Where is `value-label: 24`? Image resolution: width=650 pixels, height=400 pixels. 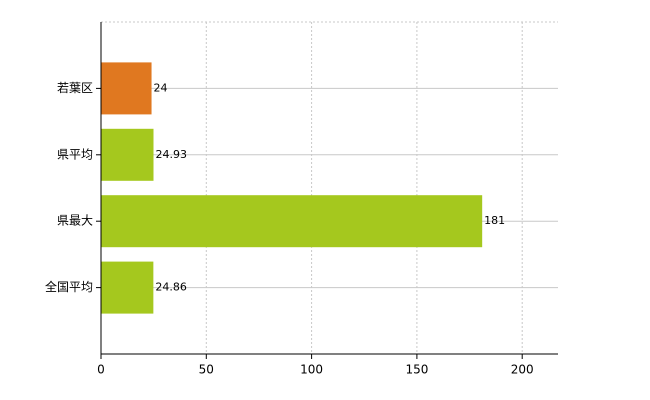
value-label: 24 is located at coordinates (161, 87).